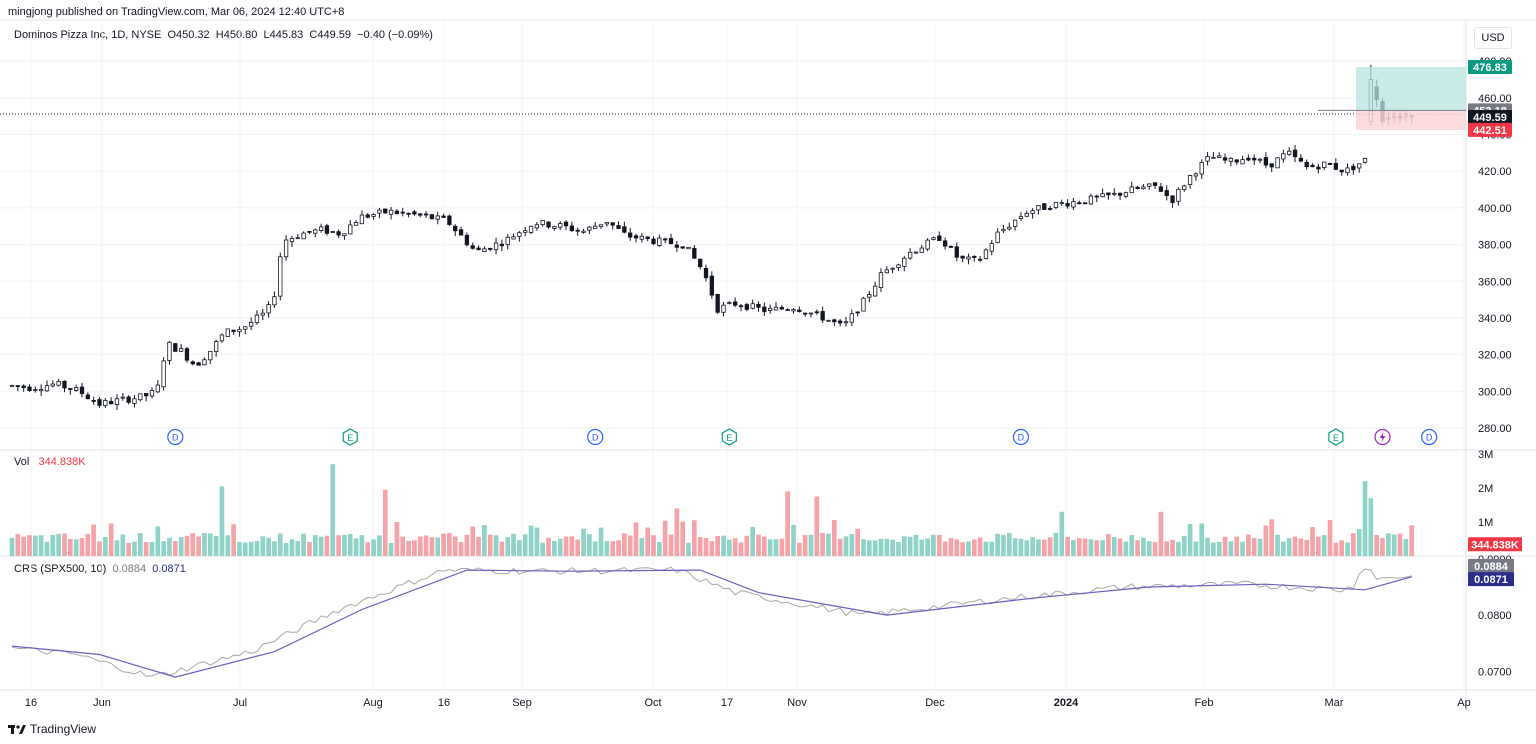  I want to click on dividend-icon, so click(595, 437).